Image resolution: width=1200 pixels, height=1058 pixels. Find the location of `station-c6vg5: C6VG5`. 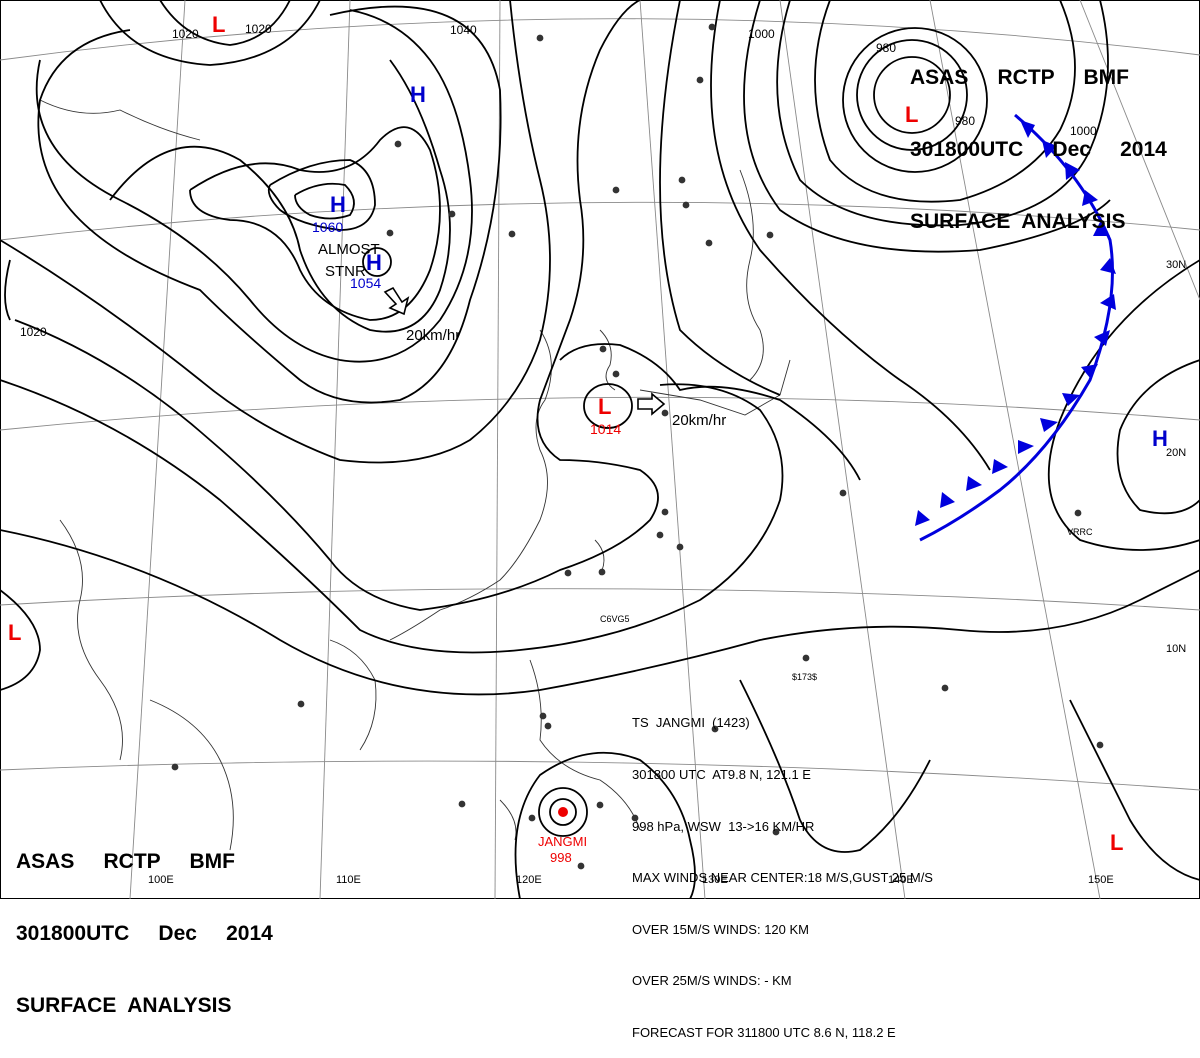

station-c6vg5: C6VG5 is located at coordinates (615, 619).